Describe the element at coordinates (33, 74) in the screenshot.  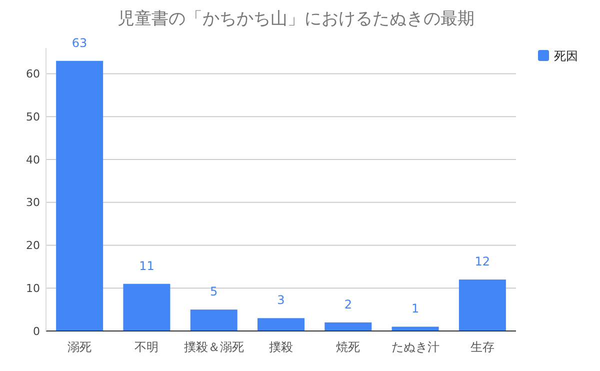
I see `y-tick-label: 60` at that location.